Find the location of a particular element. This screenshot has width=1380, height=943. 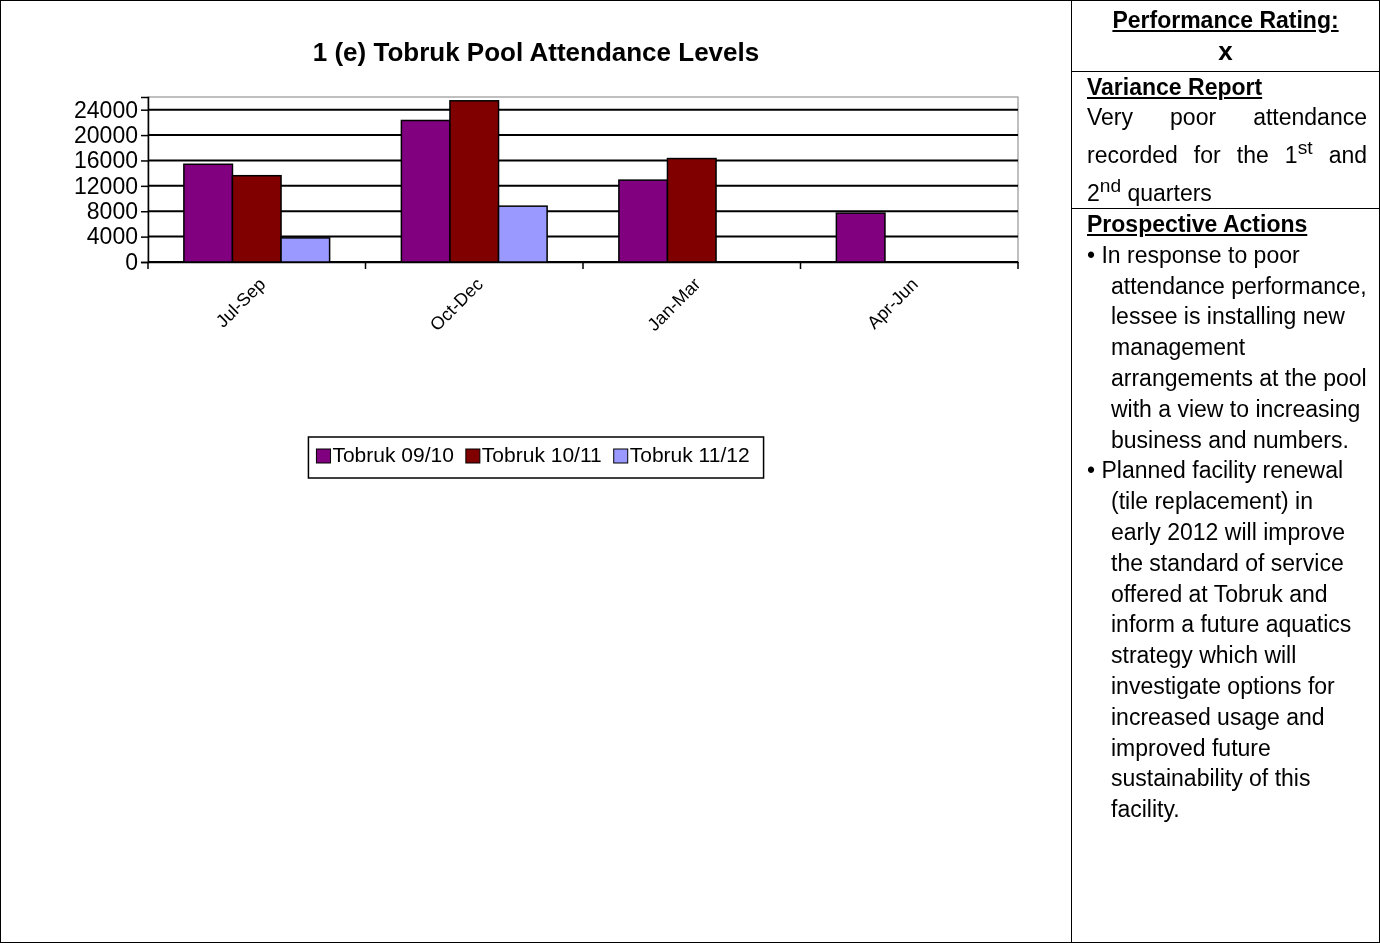

y-tick-label: 12000 is located at coordinates (106, 185).